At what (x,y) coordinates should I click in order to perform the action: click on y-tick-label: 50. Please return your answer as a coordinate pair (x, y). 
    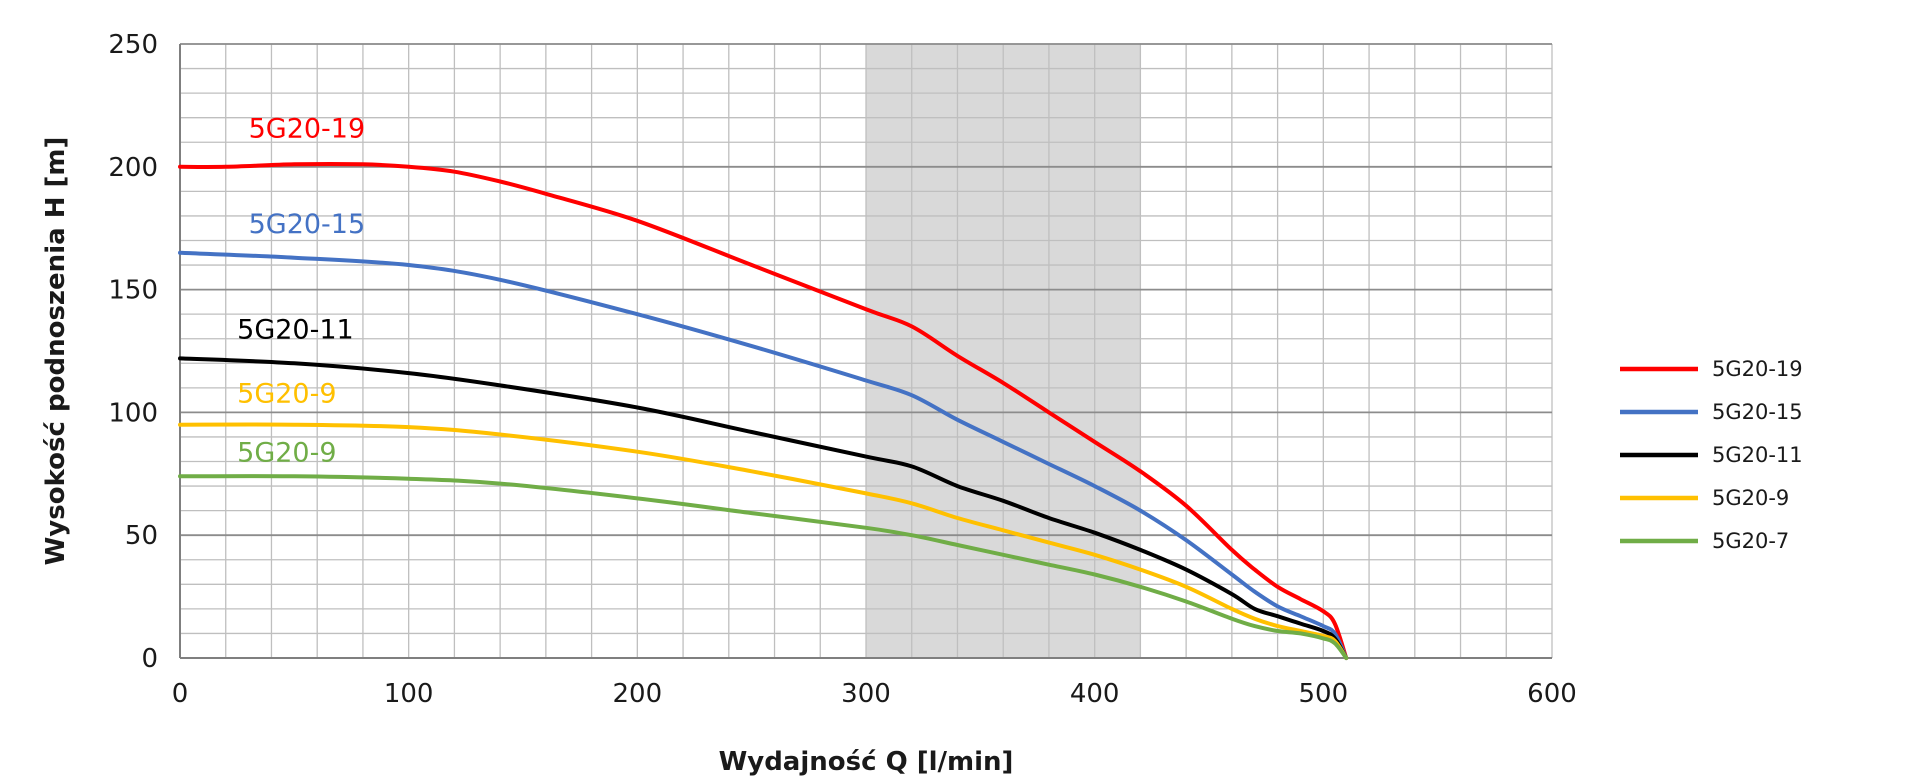
    Looking at the image, I should click on (141, 536).